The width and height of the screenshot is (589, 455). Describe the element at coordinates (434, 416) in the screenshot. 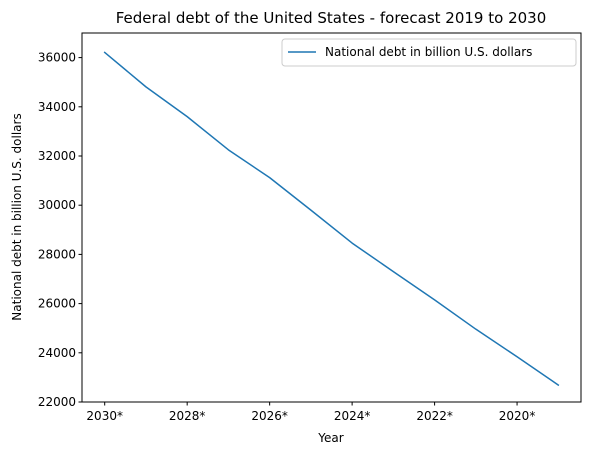

I see `x-tick-label: 2022*` at that location.